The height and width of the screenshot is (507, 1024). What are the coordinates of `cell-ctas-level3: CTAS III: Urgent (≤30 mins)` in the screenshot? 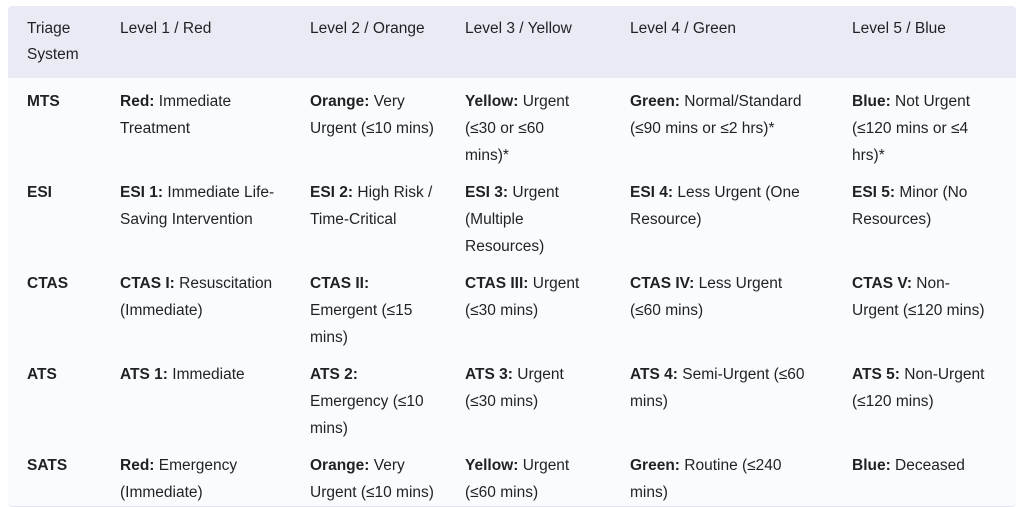 It's located at (547, 305).